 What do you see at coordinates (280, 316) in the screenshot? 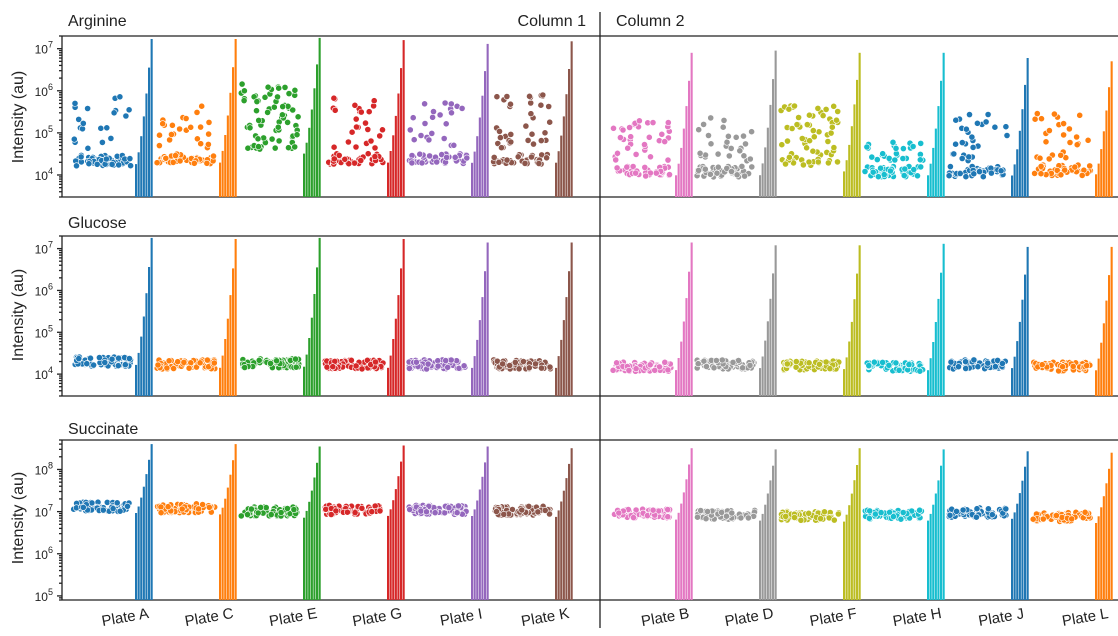
I see `series-plate-e` at bounding box center [280, 316].